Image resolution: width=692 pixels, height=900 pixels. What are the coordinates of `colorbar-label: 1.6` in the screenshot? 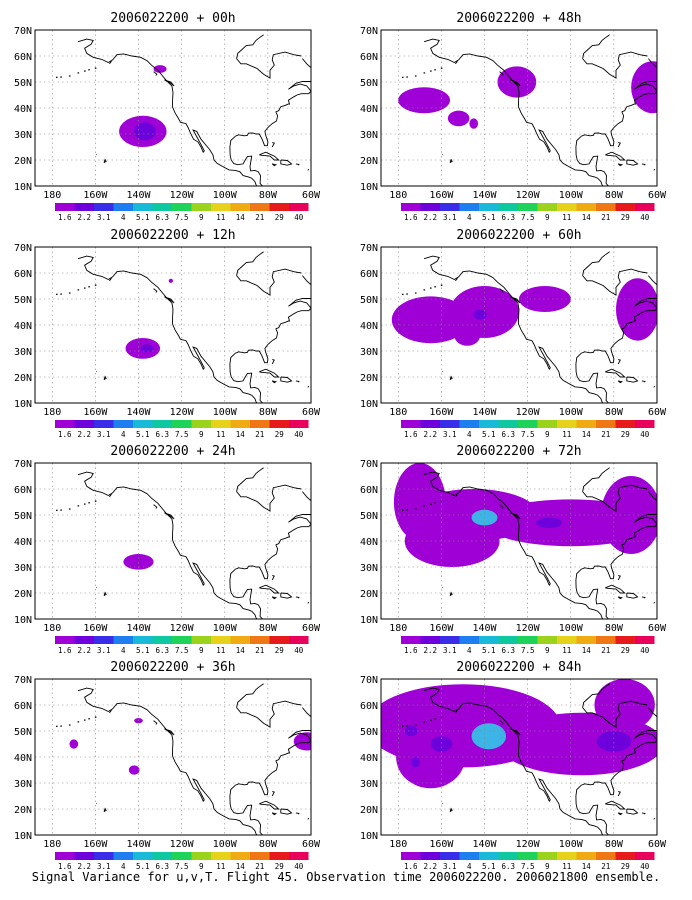 It's located at (411, 217).